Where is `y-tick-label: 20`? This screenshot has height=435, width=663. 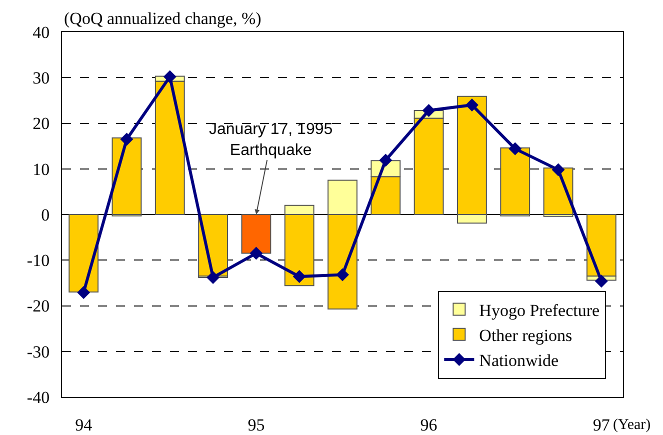 y-tick-label: 20 is located at coordinates (41, 124).